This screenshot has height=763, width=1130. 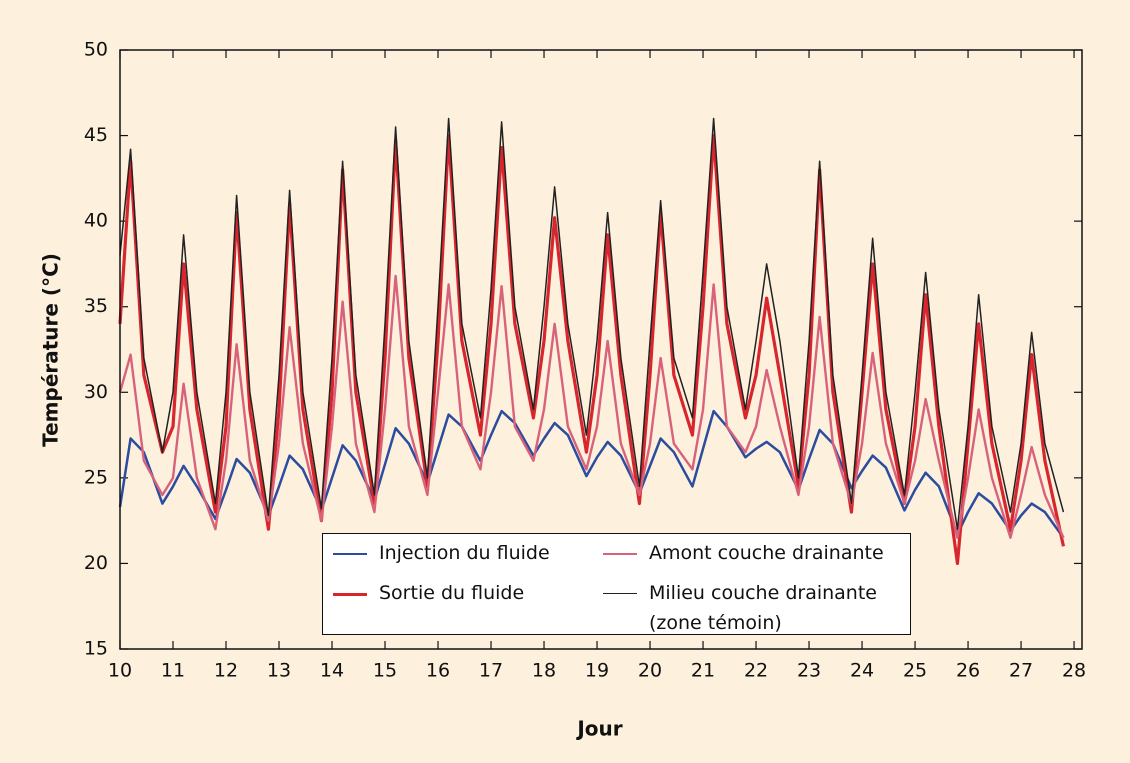 I want to click on x-tick-label: 28, so click(x=1074, y=671).